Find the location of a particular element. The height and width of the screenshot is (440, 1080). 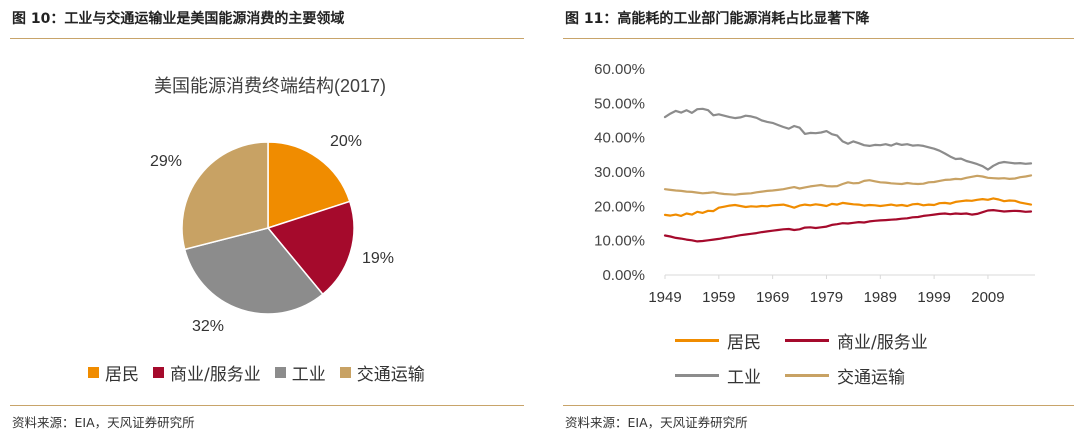

pie-label-industrial: 32% is located at coordinates (208, 326).